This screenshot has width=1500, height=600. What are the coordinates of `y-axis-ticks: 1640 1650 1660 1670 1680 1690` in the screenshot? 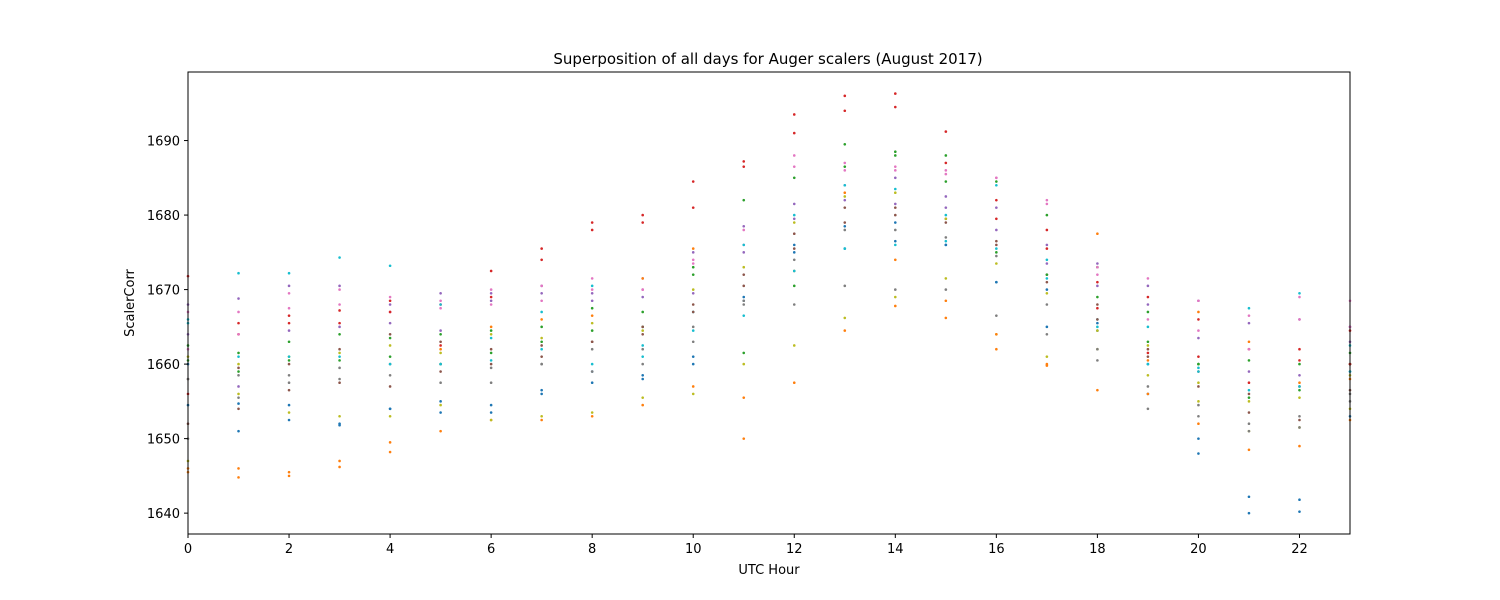 It's located at (167, 328).